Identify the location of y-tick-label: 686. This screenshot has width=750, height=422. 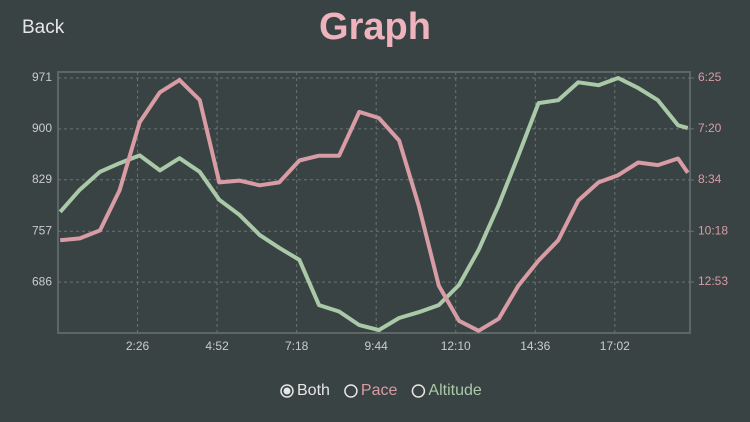
(42, 281).